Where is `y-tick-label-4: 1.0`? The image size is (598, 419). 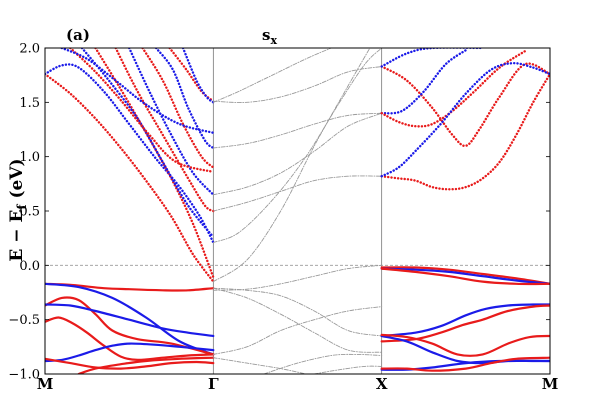
y-tick-label-4: 1.0 is located at coordinates (29, 157).